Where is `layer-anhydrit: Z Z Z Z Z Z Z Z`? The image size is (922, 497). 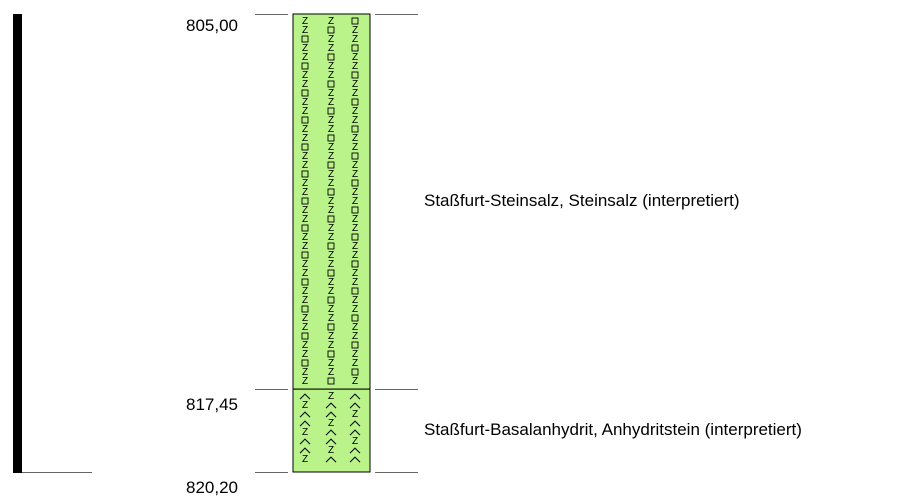
layer-anhydrit: Z Z Z Z Z Z Z Z is located at coordinates (331, 430).